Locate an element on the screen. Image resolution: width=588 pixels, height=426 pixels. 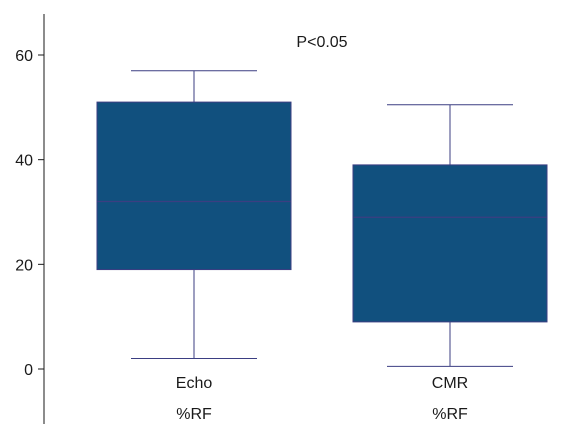
category-label: CMR is located at coordinates (450, 383).